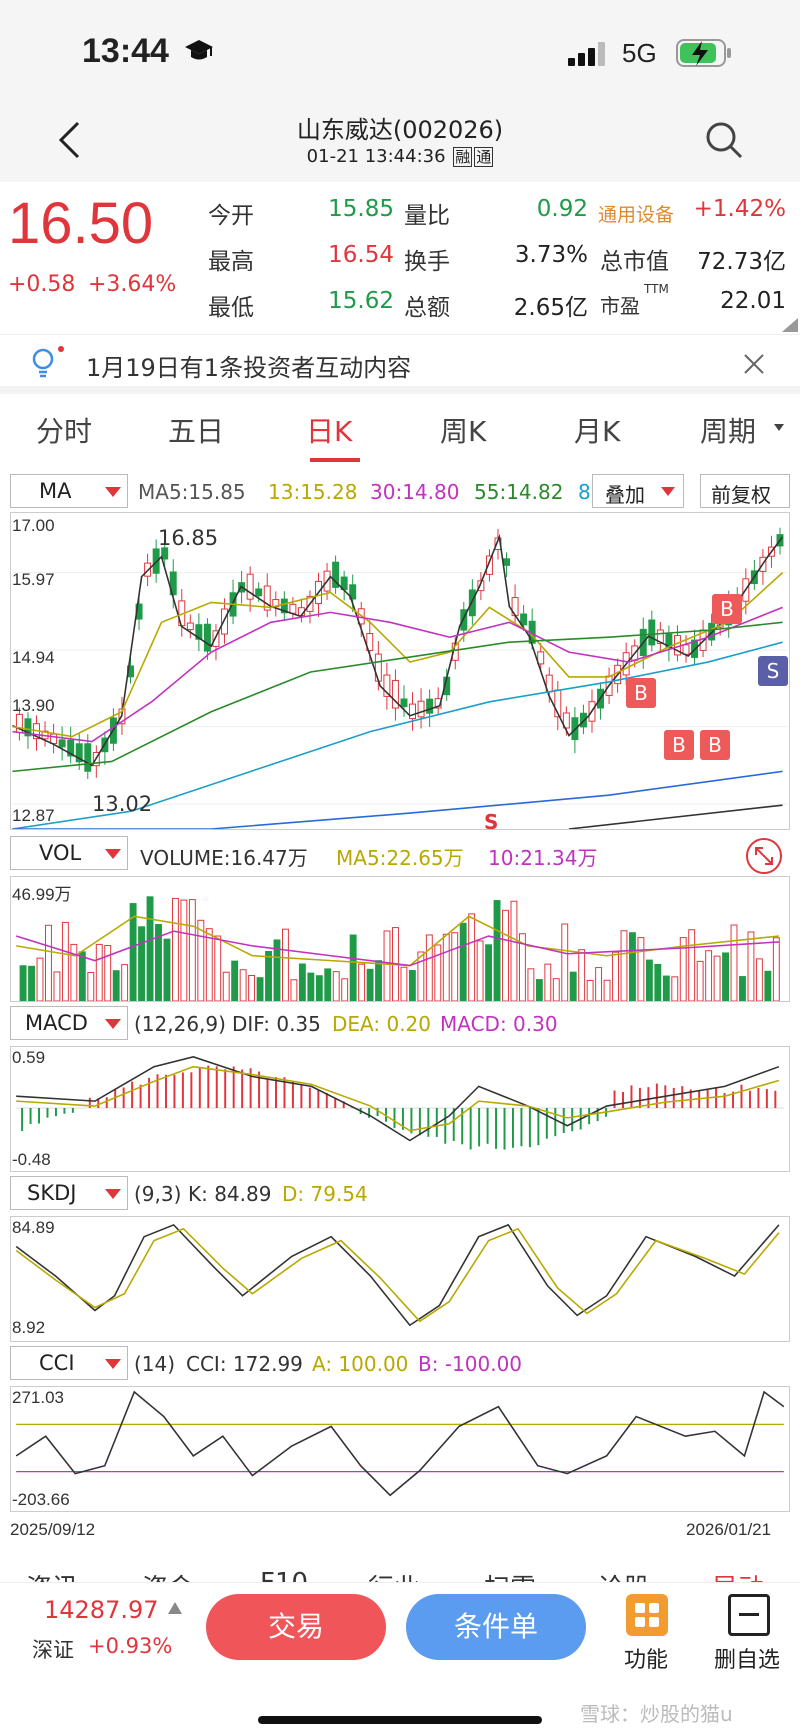 Image resolution: width=800 pixels, height=1734 pixels. I want to click on nav-bar, so click(400, 141).